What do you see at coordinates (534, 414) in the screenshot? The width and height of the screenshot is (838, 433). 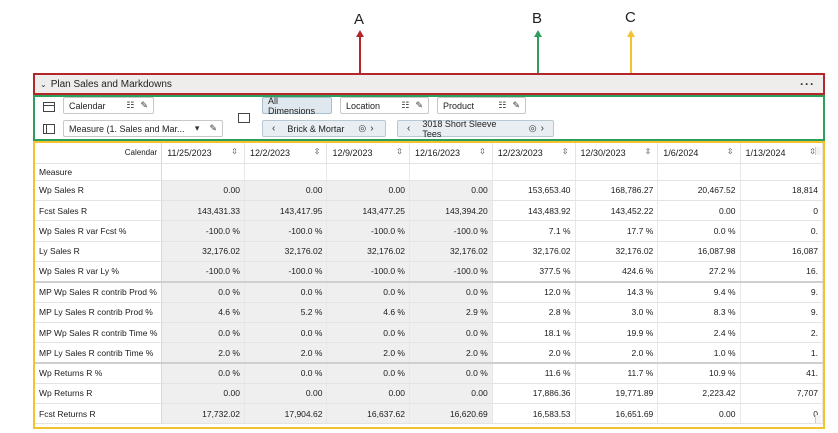 I see `table-cell: 16,583.53` at bounding box center [534, 414].